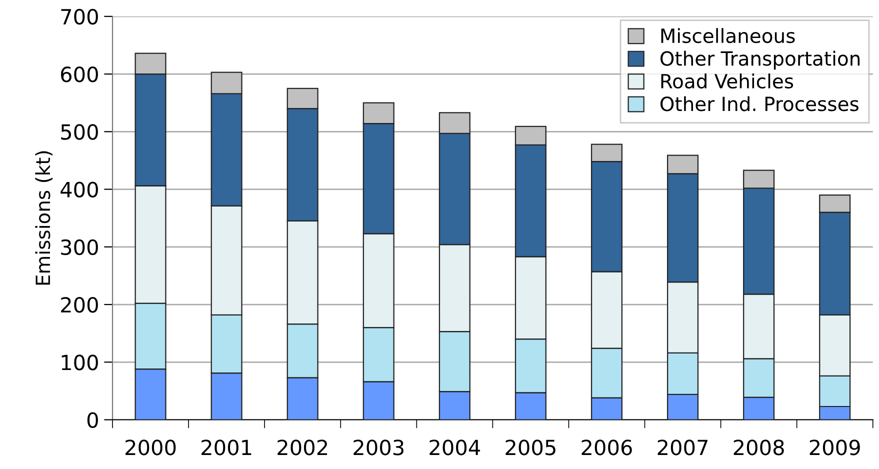  Describe the element at coordinates (683, 448) in the screenshot. I see `x-tick-label: 2007` at that location.